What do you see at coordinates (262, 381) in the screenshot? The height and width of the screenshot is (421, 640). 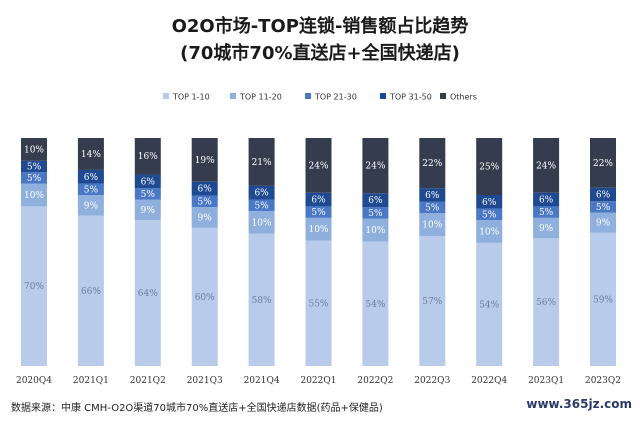 I see `category-label: 2021Q4` at bounding box center [262, 381].